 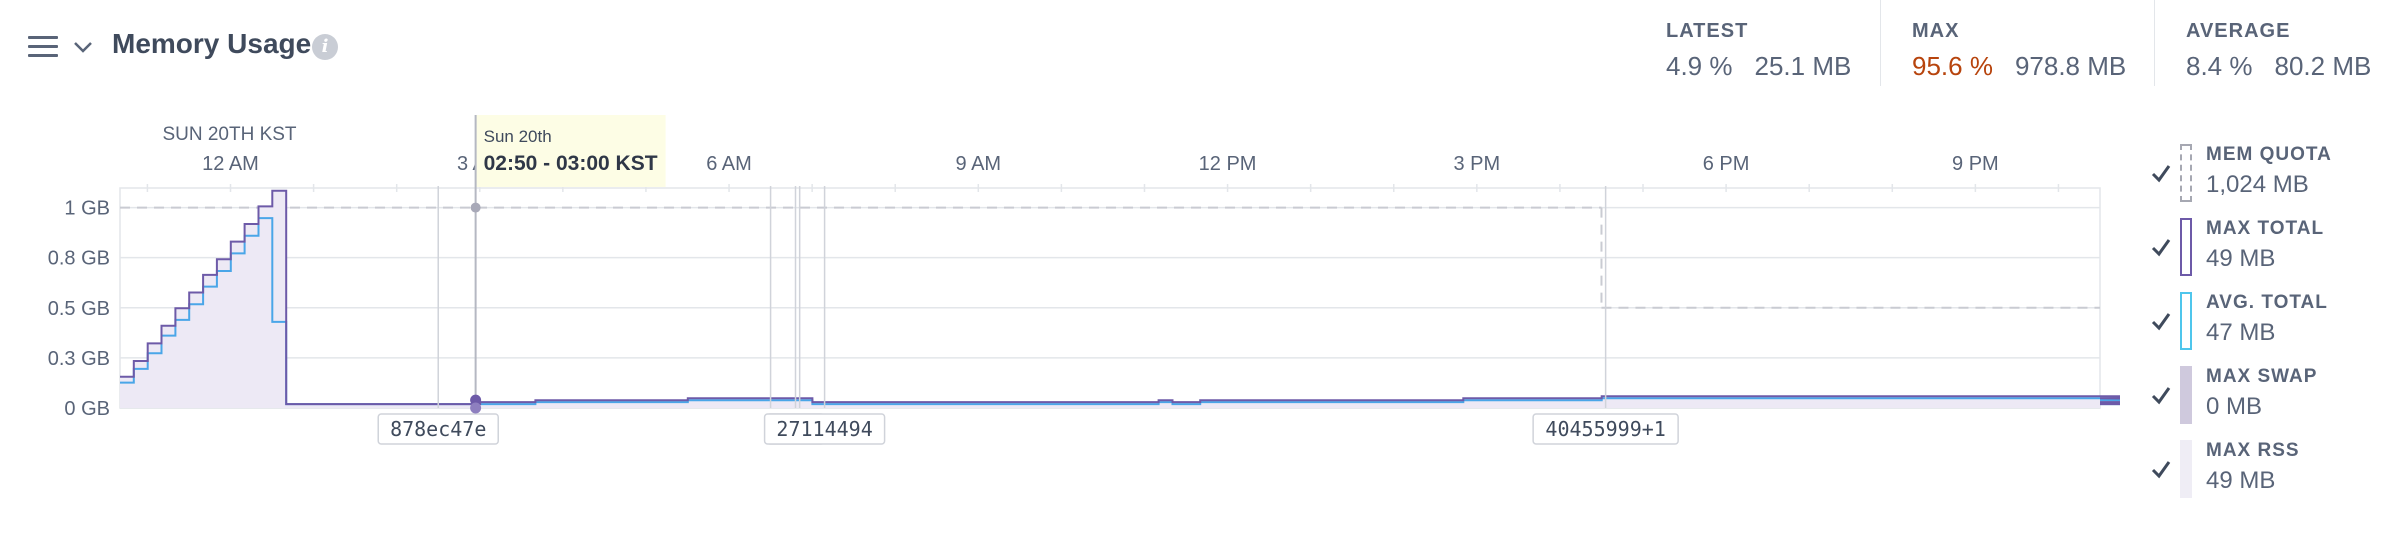 I want to click on info-icon: i, so click(x=325, y=47).